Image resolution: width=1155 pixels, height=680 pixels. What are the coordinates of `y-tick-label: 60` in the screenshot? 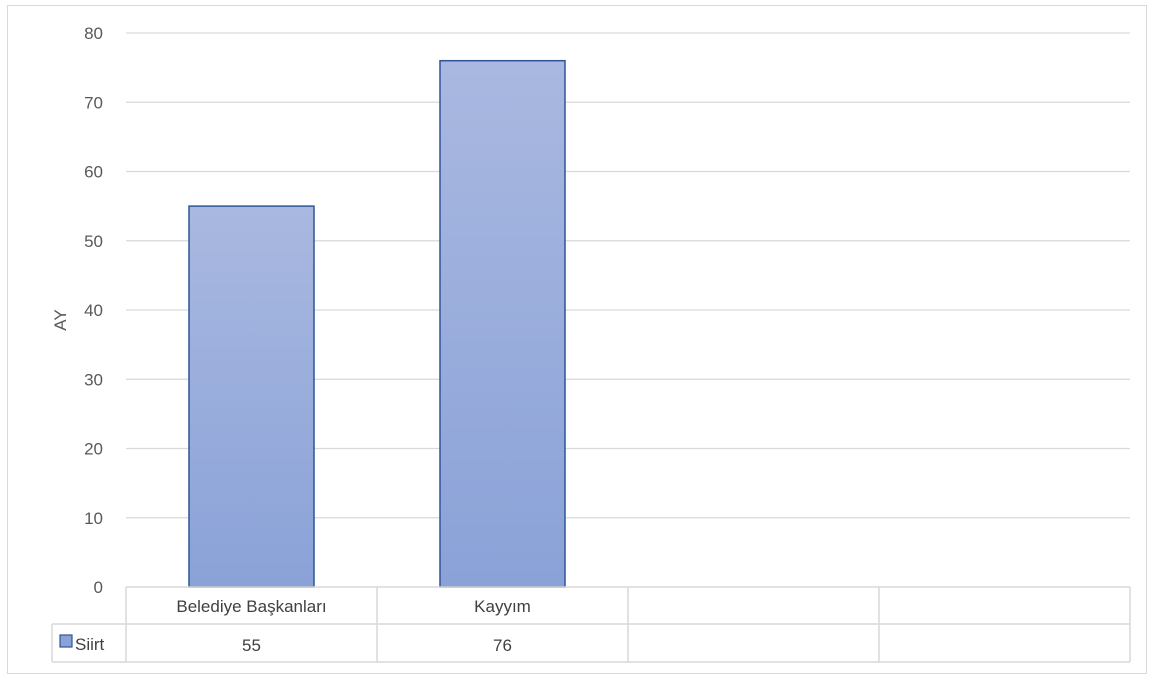 It's located at (93, 172).